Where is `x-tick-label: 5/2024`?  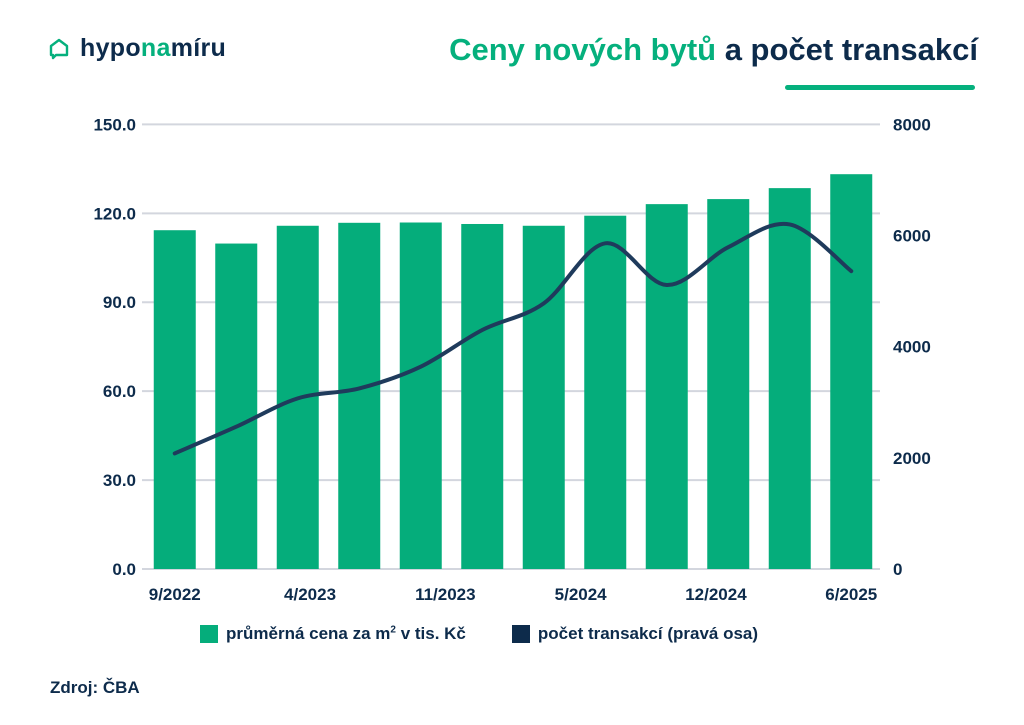 x-tick-label: 5/2024 is located at coordinates (581, 594).